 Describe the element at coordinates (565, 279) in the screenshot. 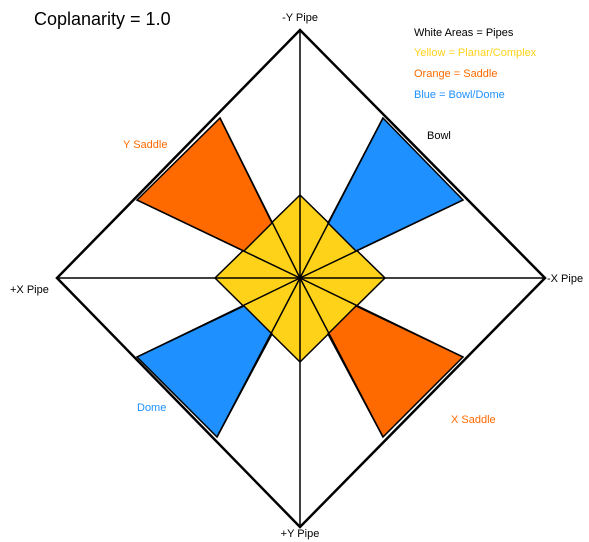

I see `right-label: -X Pipe` at that location.